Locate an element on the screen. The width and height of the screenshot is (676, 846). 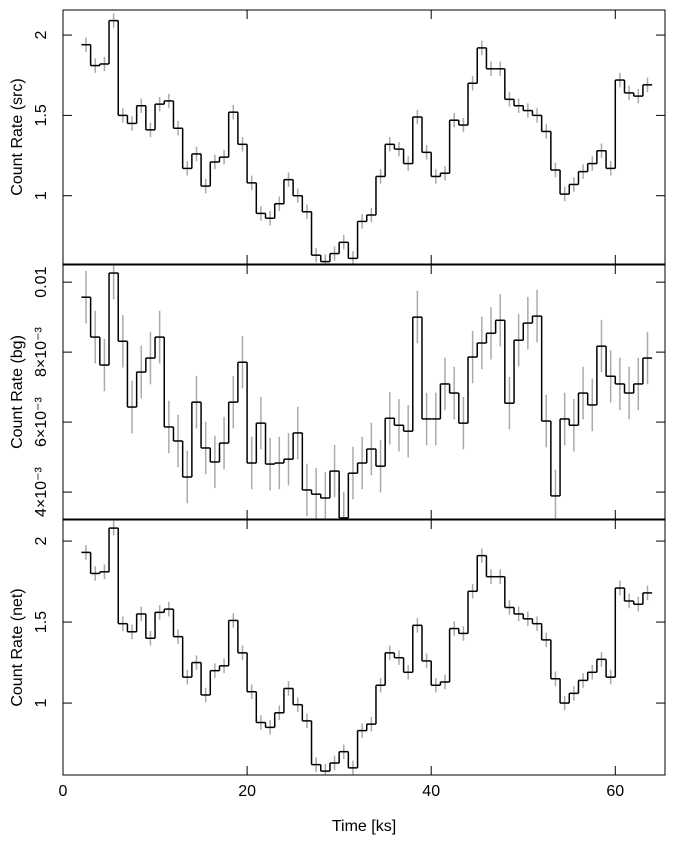
x-tick-label: 20 is located at coordinates (247, 791).